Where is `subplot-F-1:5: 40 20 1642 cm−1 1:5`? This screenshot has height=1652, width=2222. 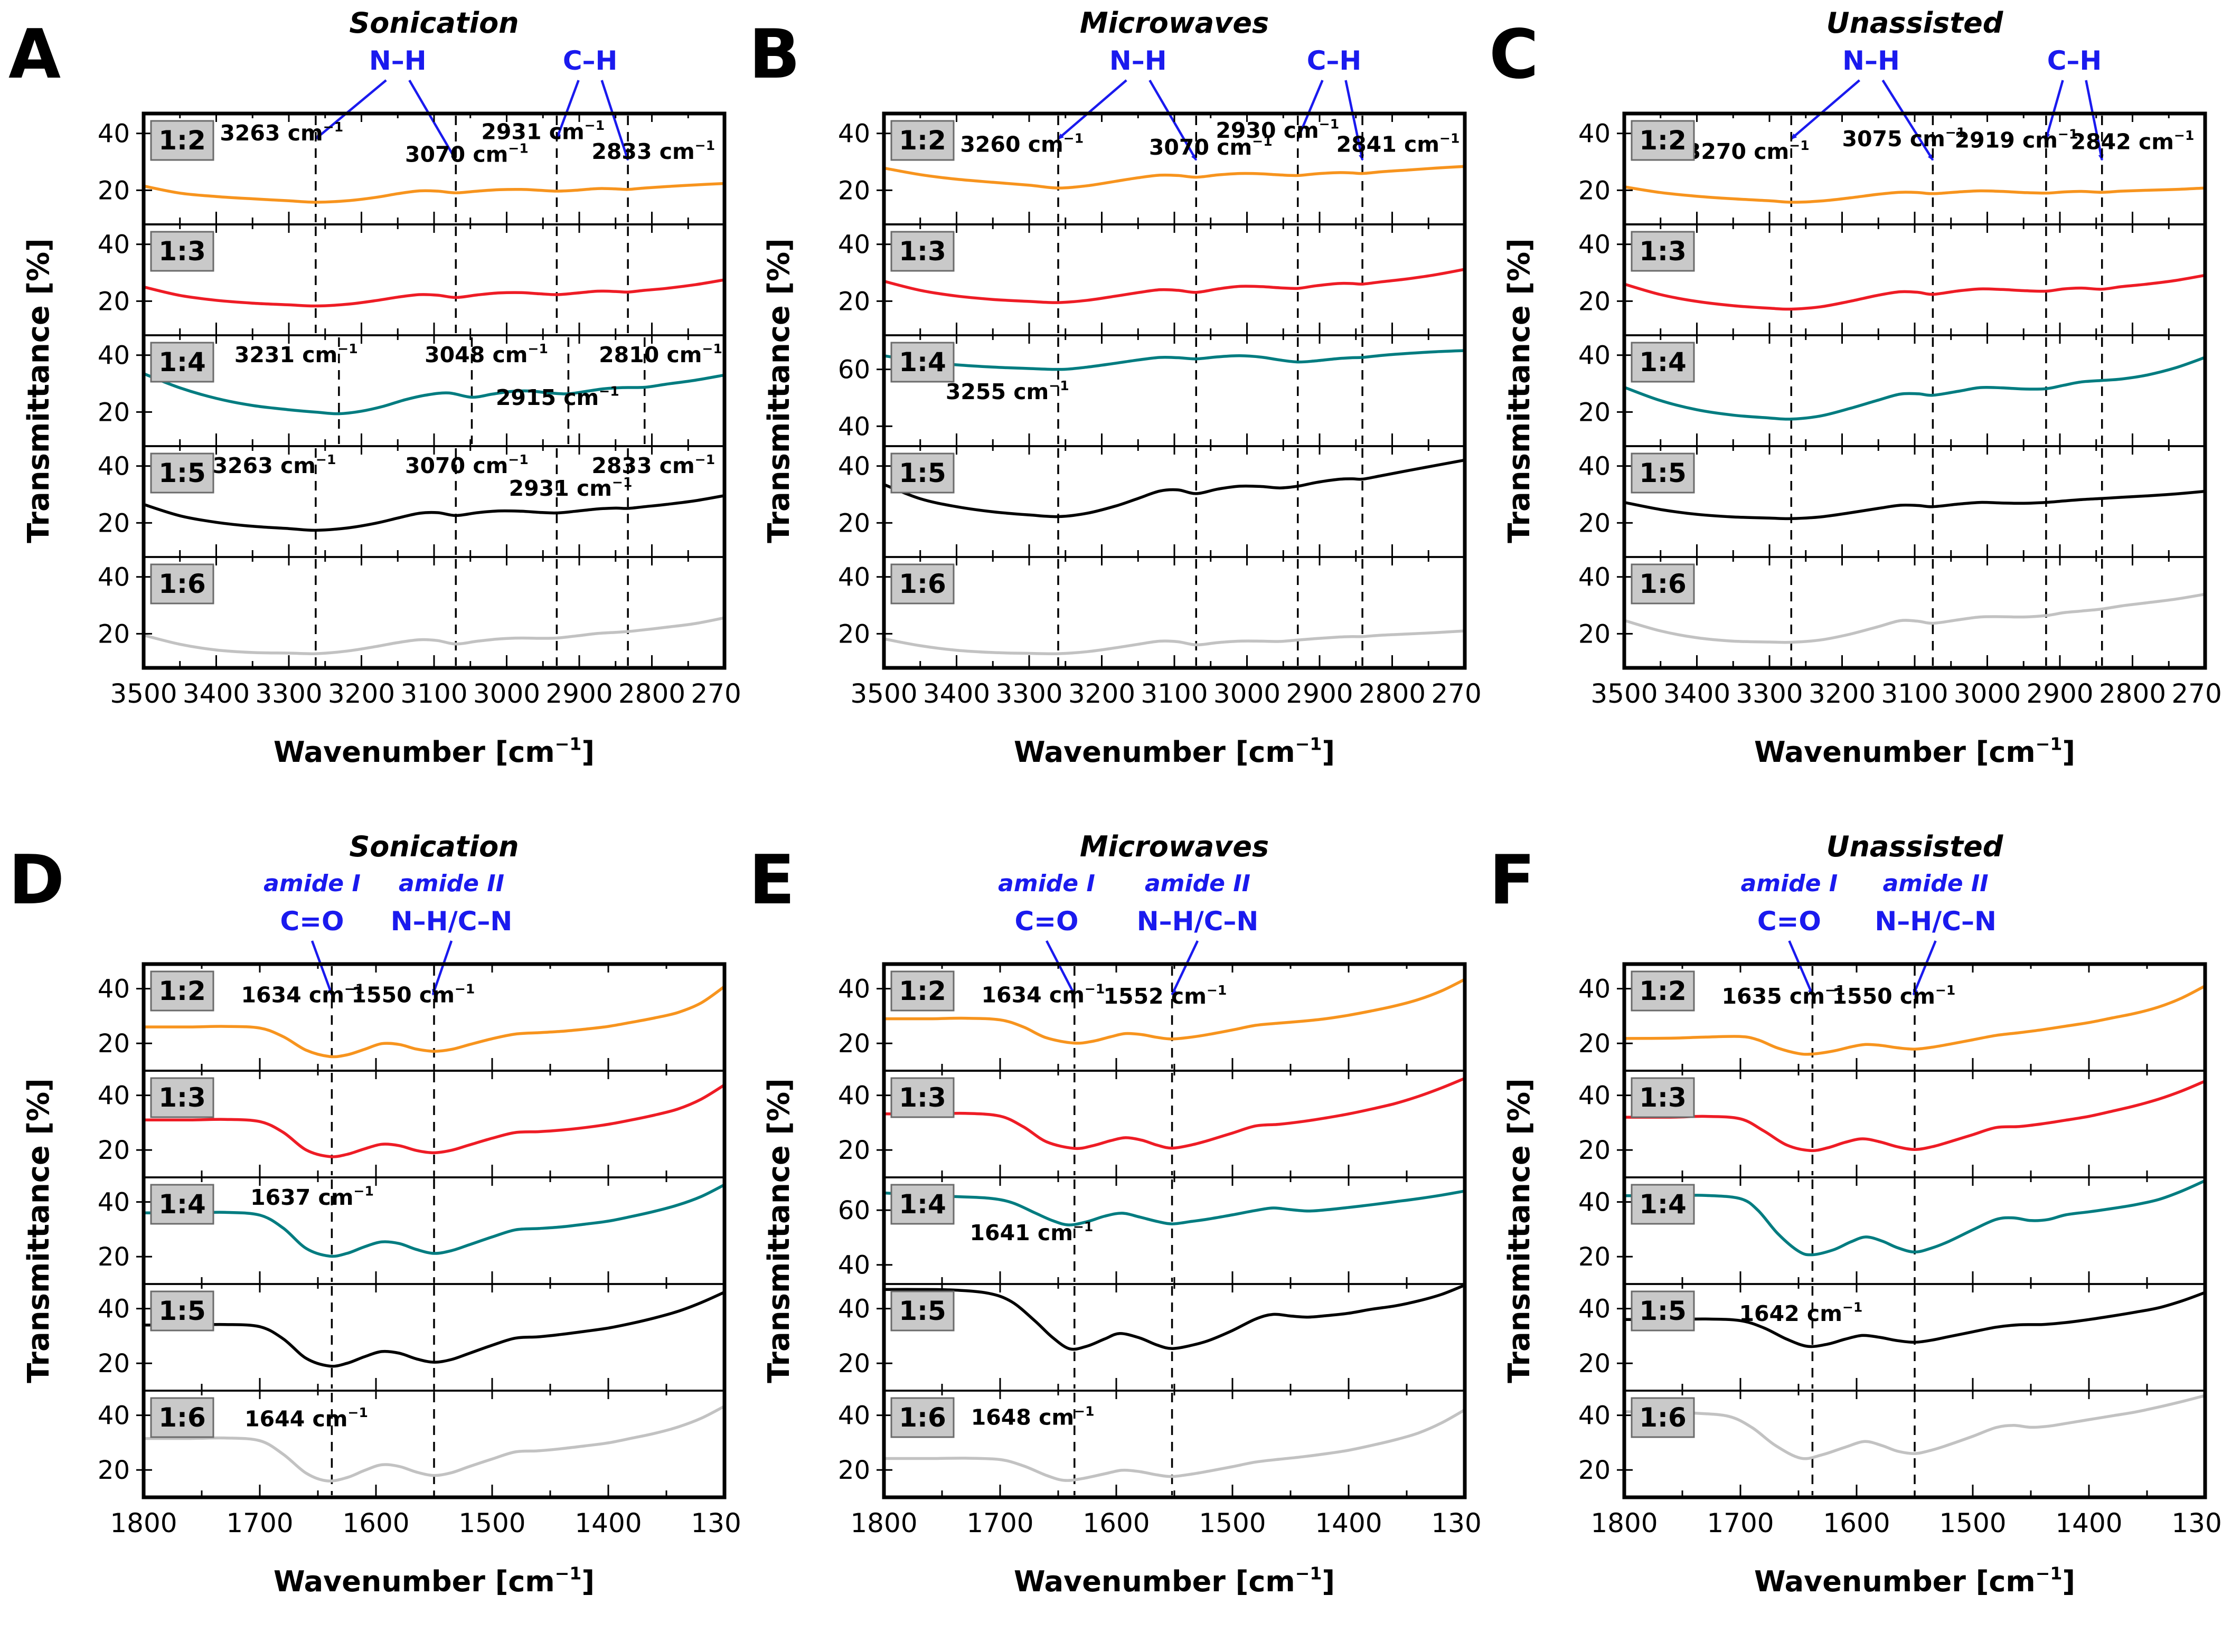
subplot-F-1:5: 40 20 1642 cm−1 1:5 is located at coordinates (1892, 1337).